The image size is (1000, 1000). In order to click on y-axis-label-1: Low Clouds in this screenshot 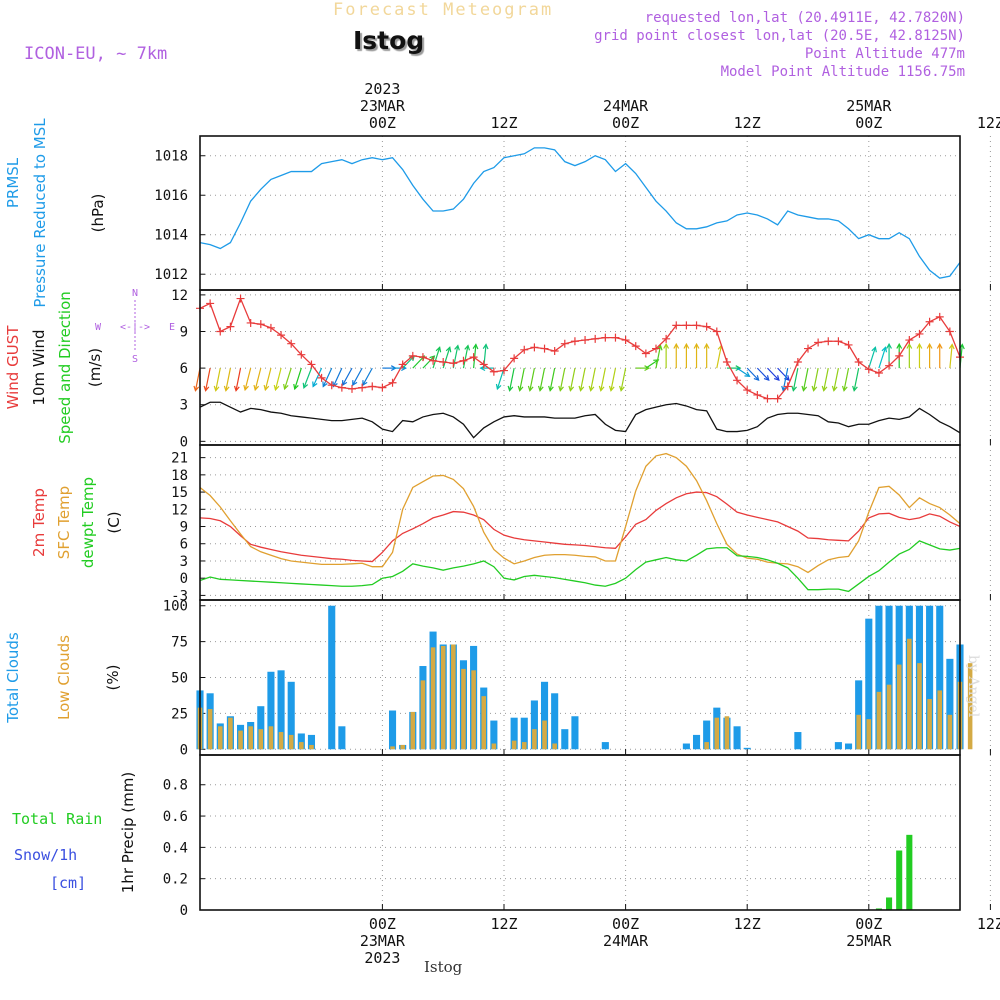, I will do `click(64, 677)`.